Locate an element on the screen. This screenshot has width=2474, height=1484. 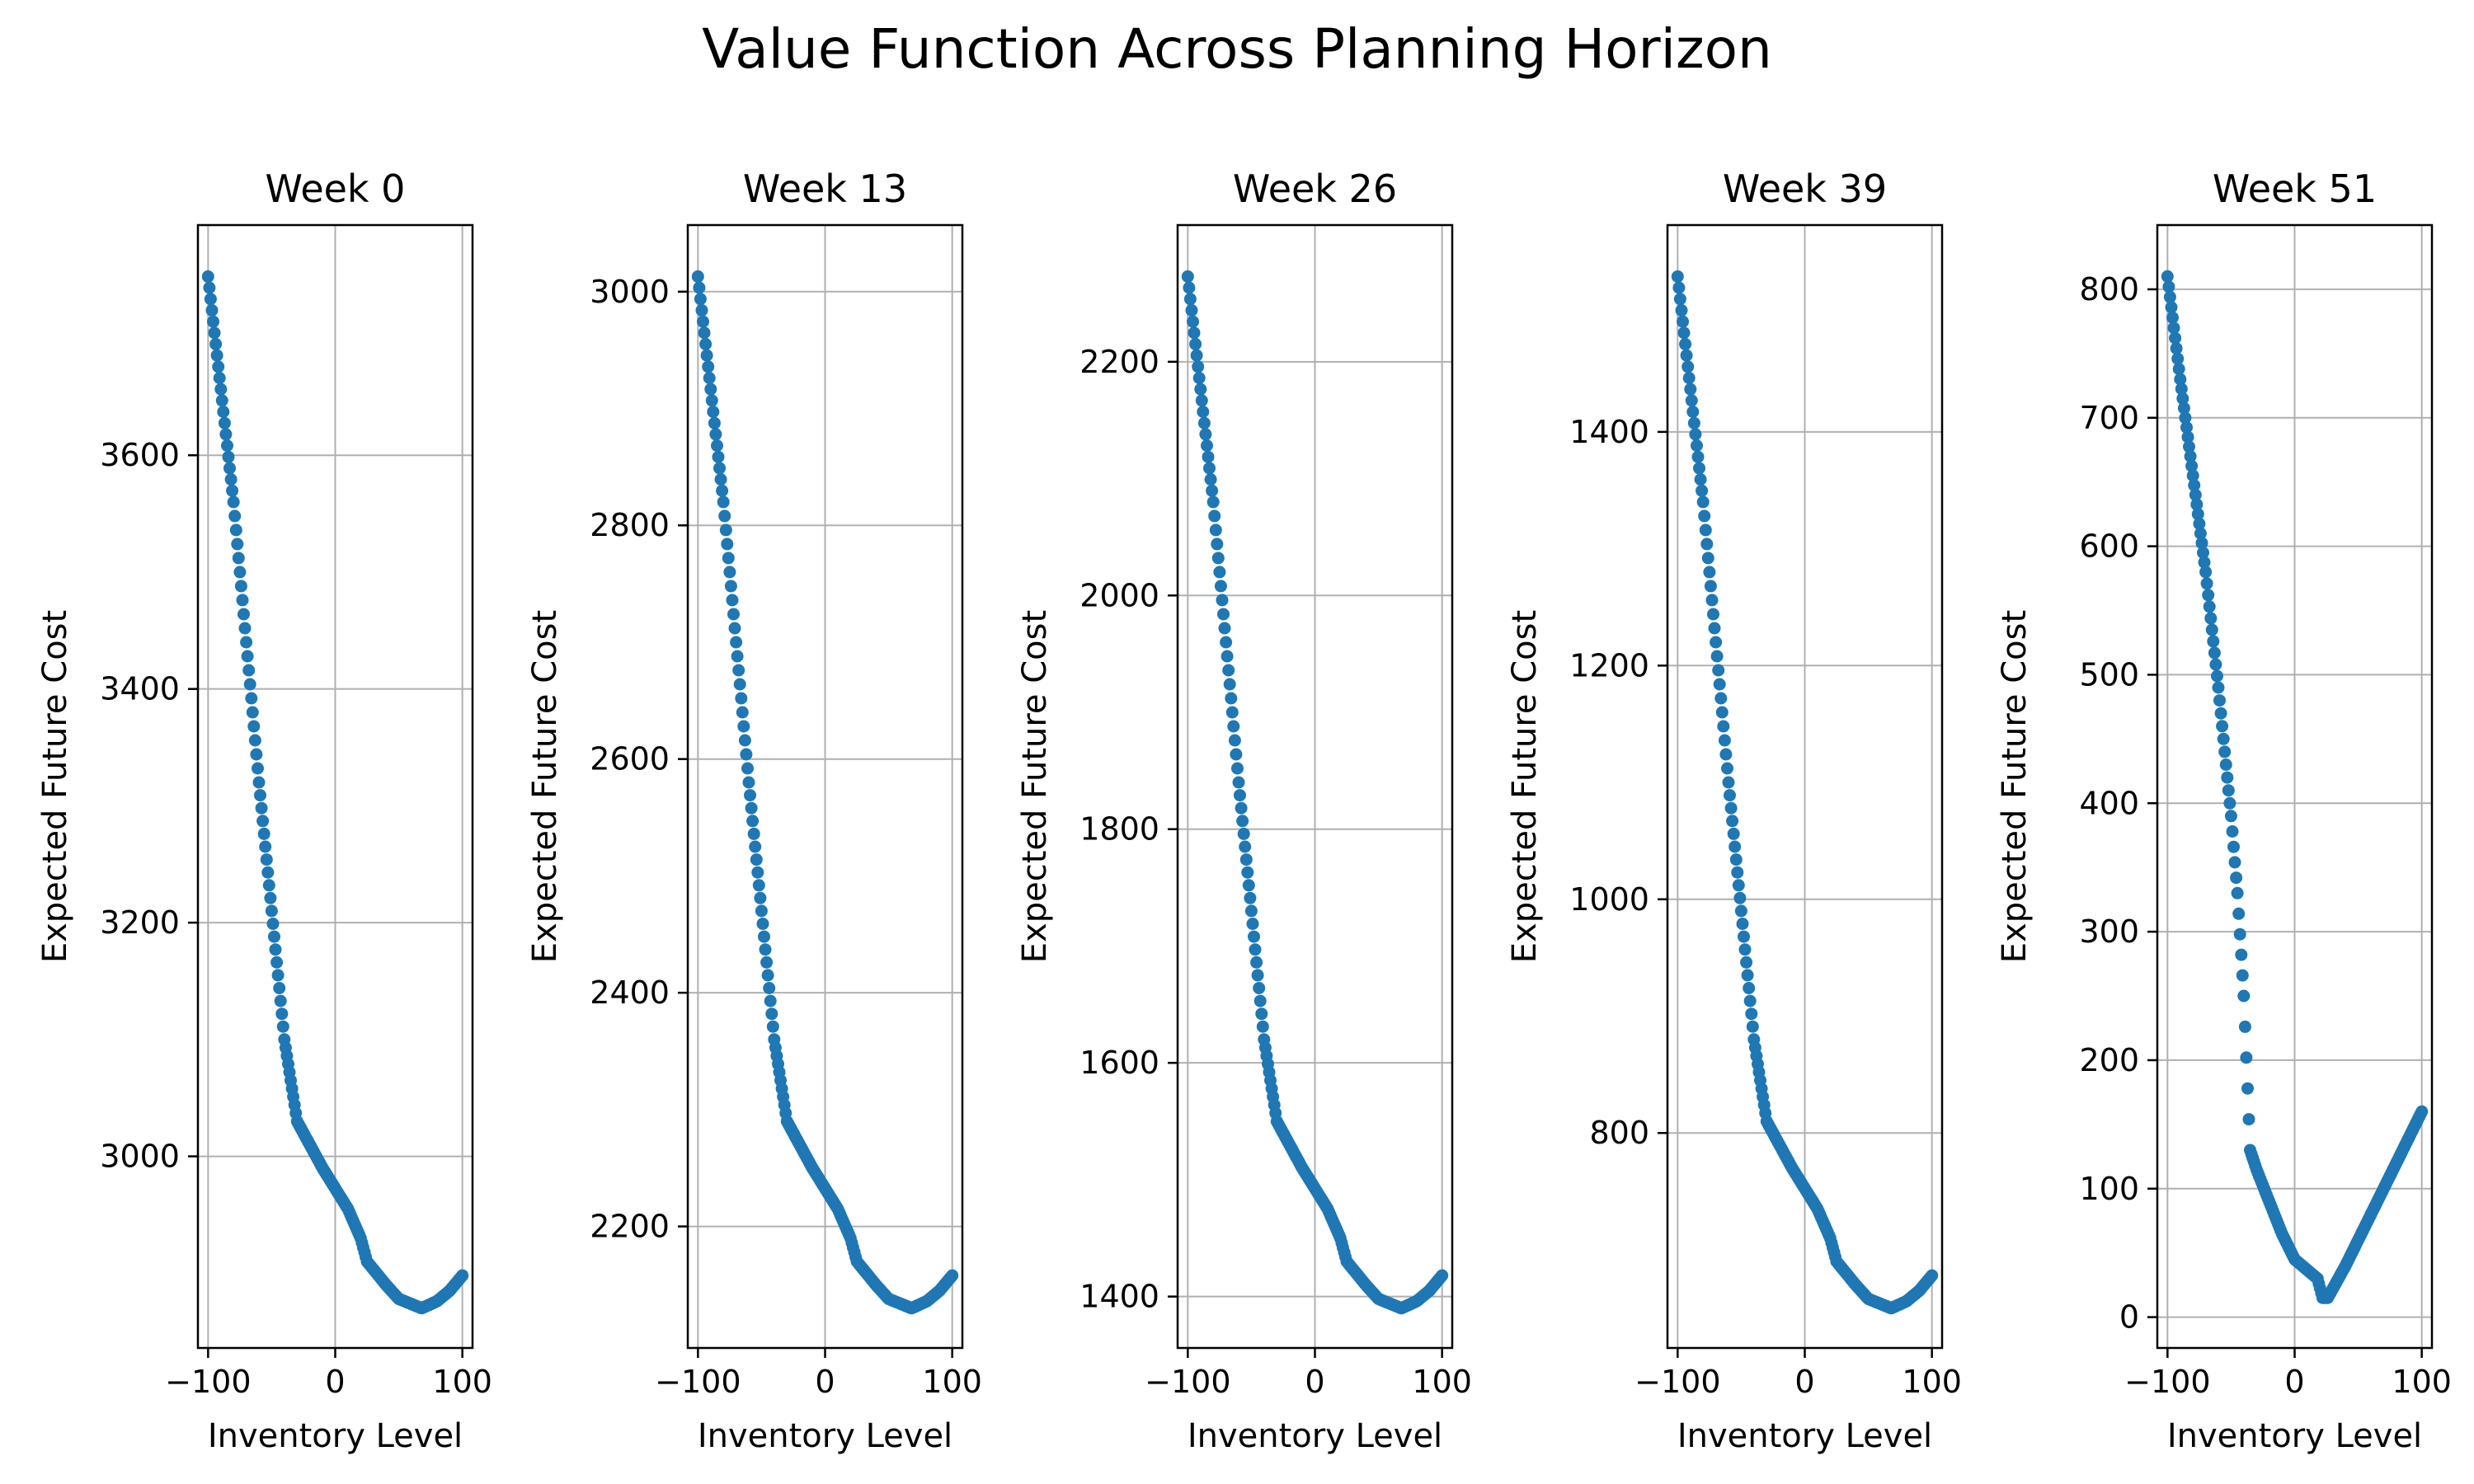
y-tick-label: 2600 is located at coordinates (630, 759).